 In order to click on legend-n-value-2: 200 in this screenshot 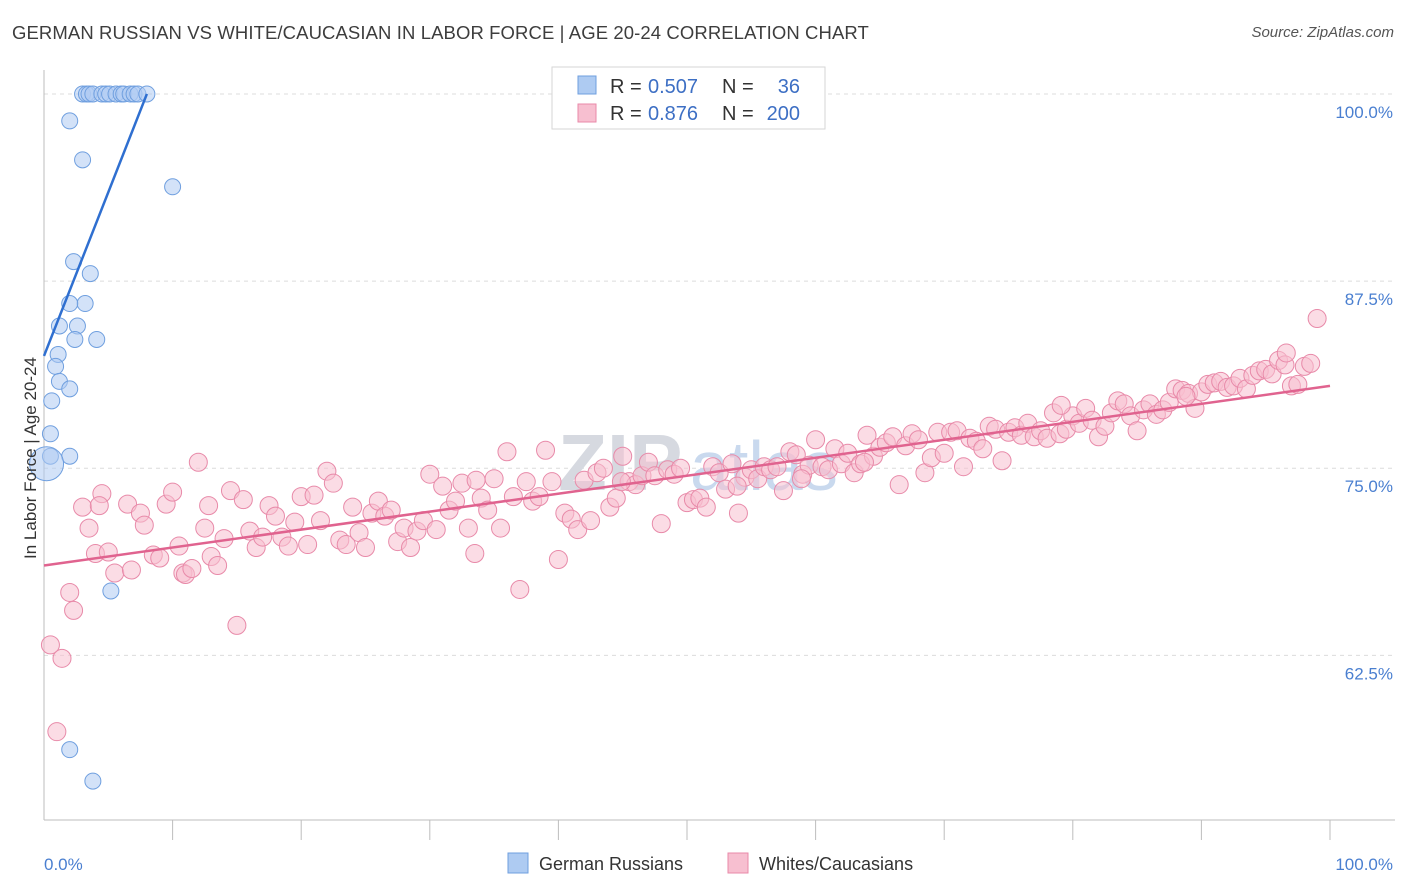, I will do `click(783, 114)`.